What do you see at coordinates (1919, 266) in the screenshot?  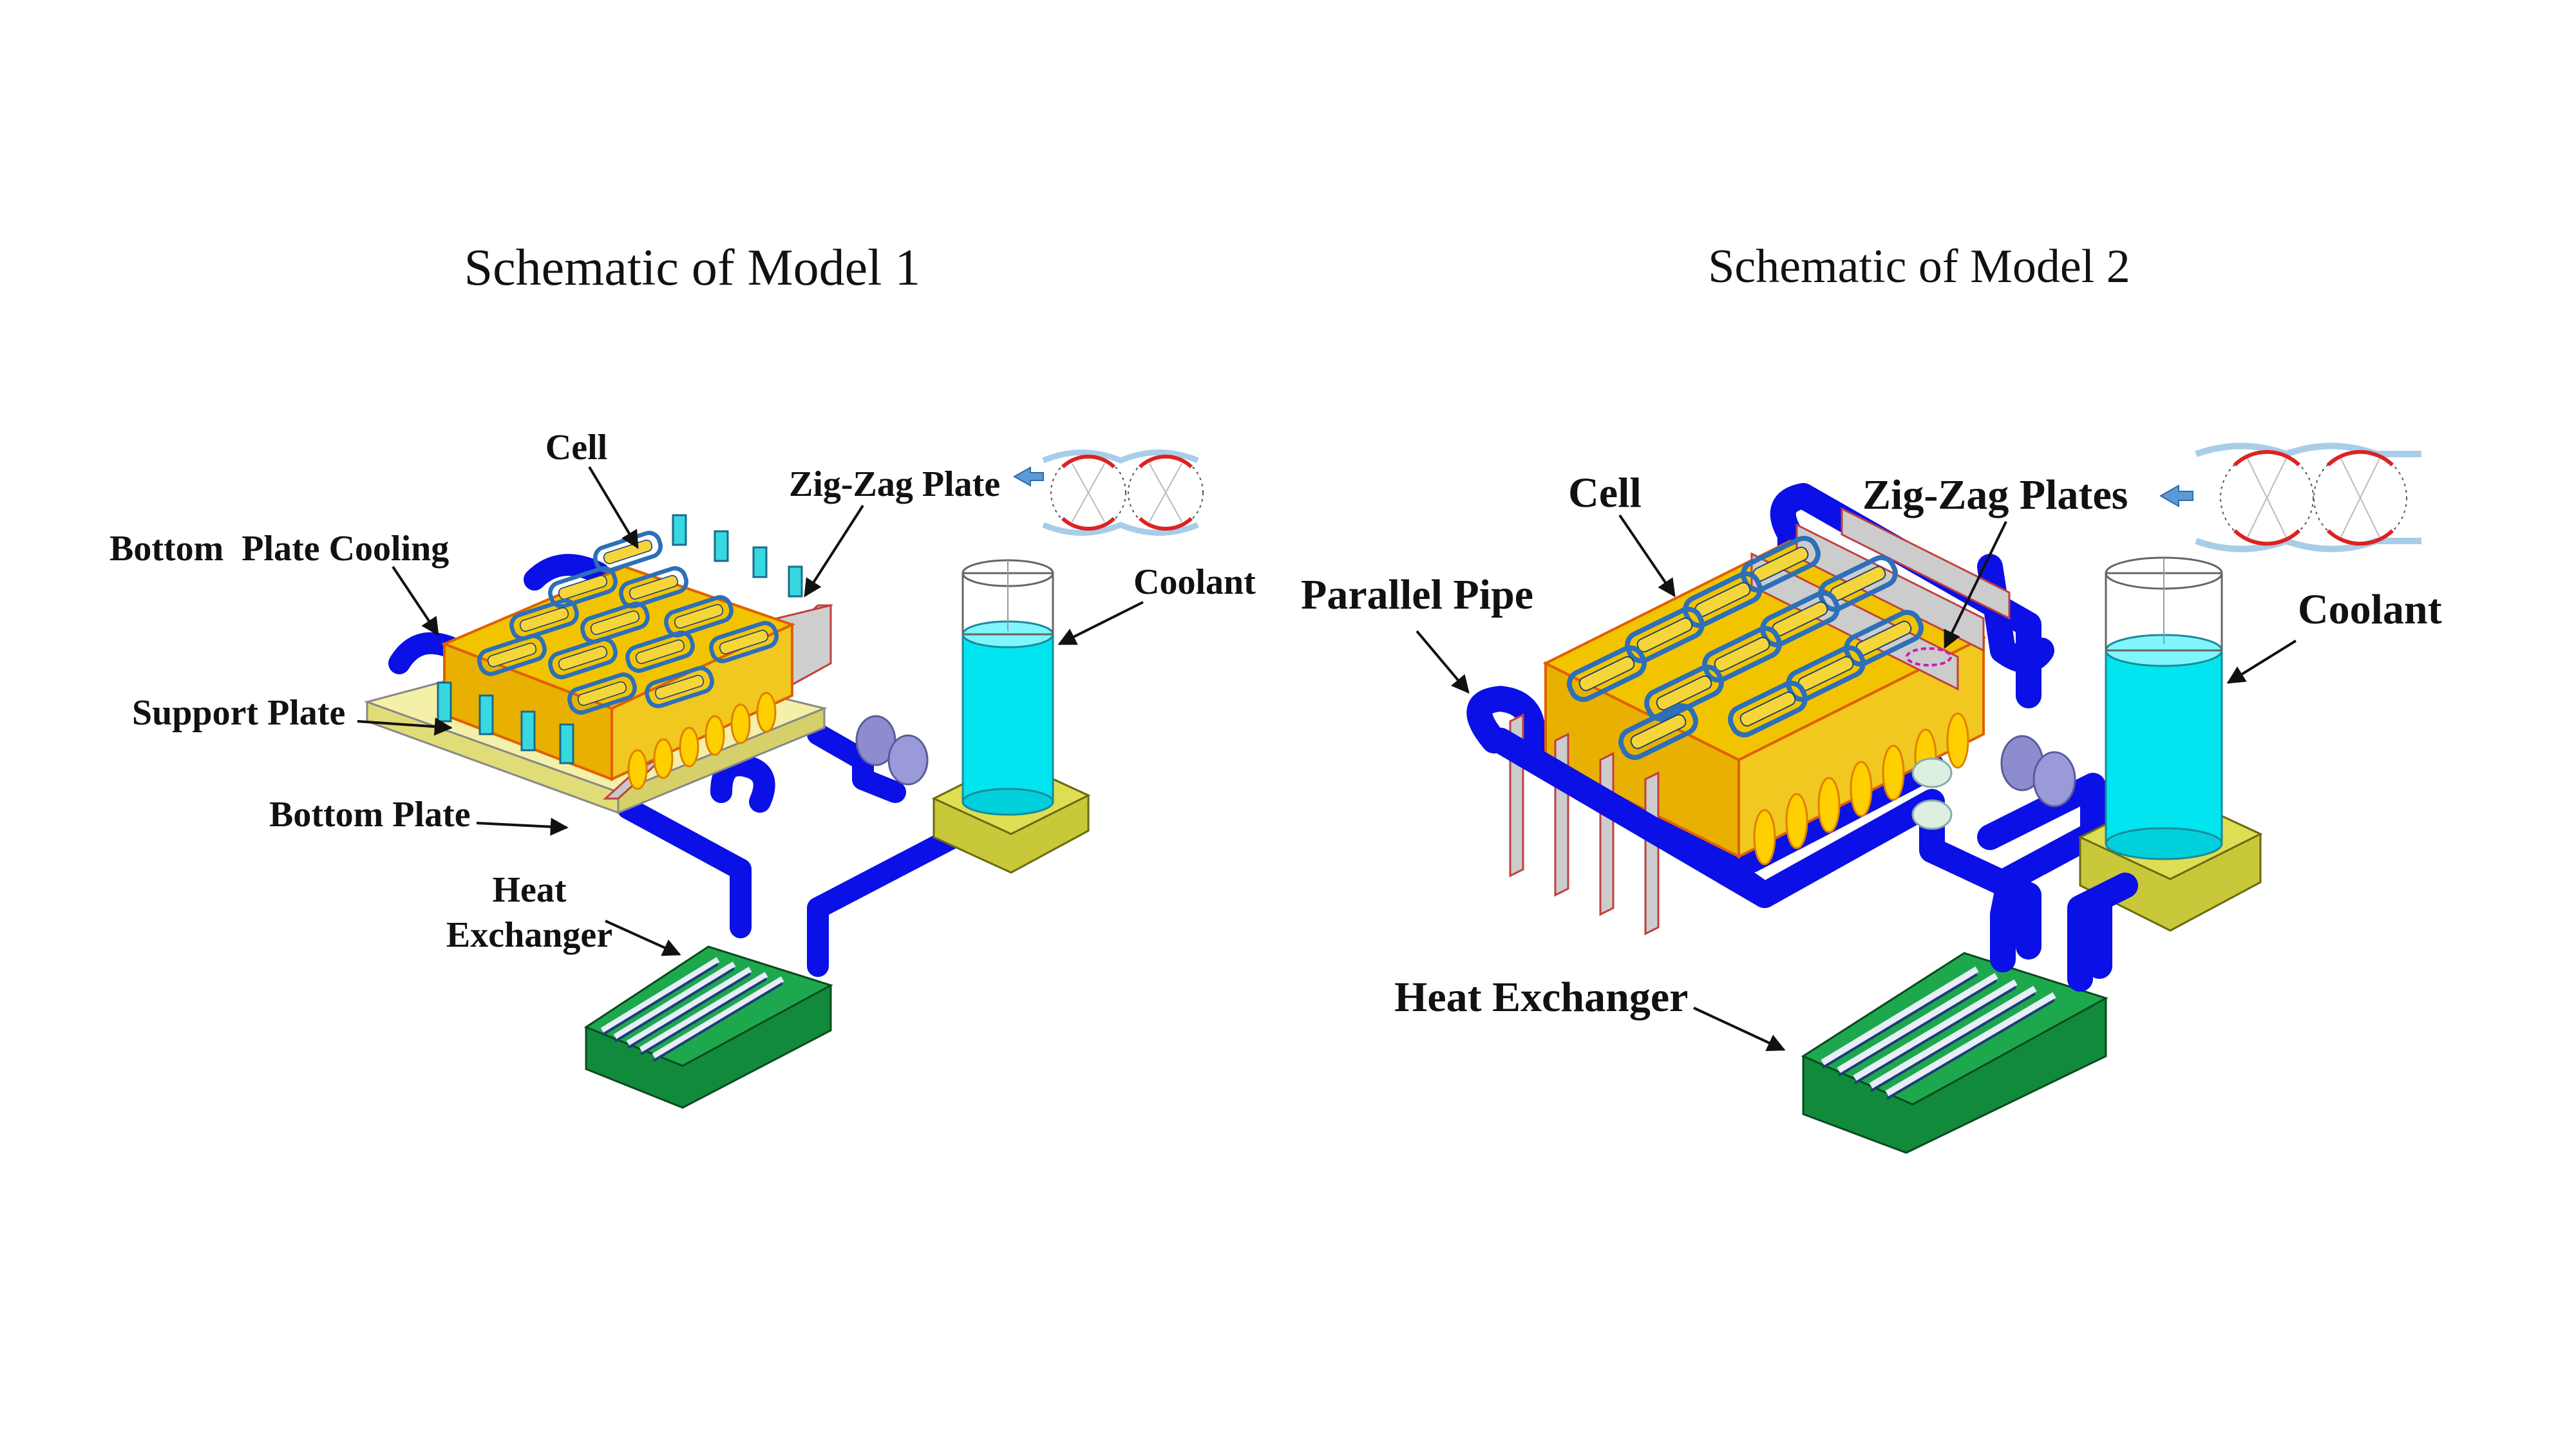 I see `model-2-title: Schematic of Model 2` at bounding box center [1919, 266].